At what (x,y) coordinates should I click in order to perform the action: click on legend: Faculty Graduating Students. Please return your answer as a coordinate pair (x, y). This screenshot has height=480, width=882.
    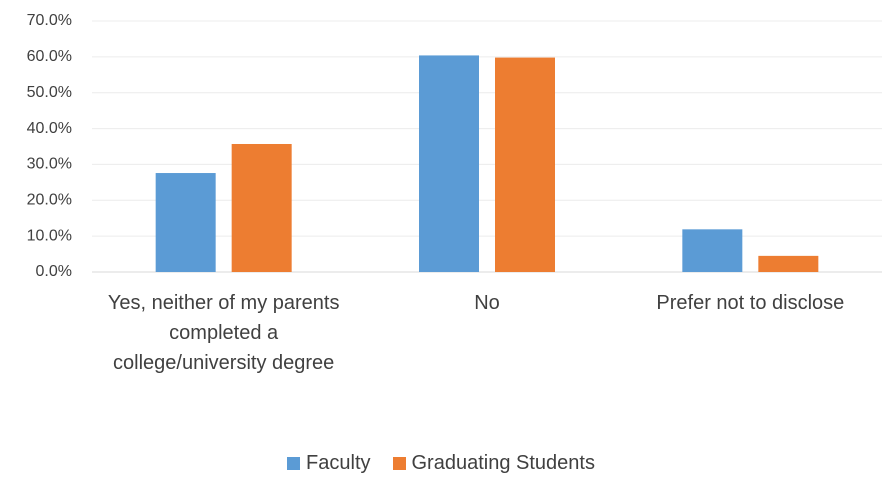
    Looking at the image, I should click on (441, 463).